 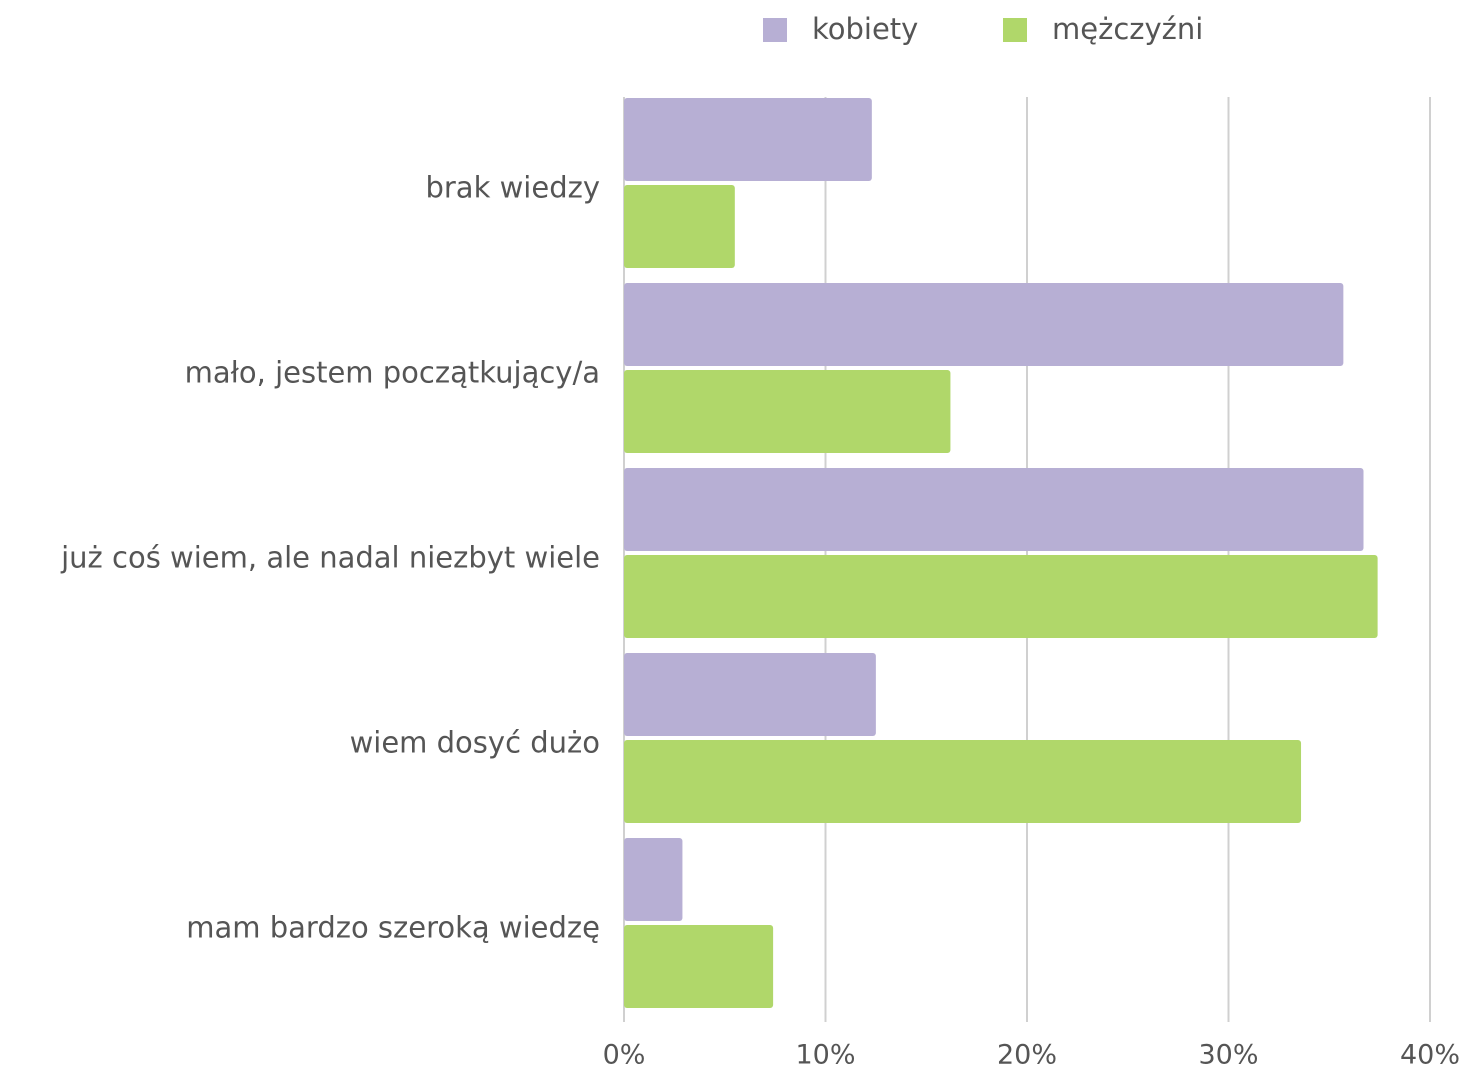 I want to click on y-tick-label: już coś wiem, ale nadal niezbyt wiele, so click(x=330, y=558).